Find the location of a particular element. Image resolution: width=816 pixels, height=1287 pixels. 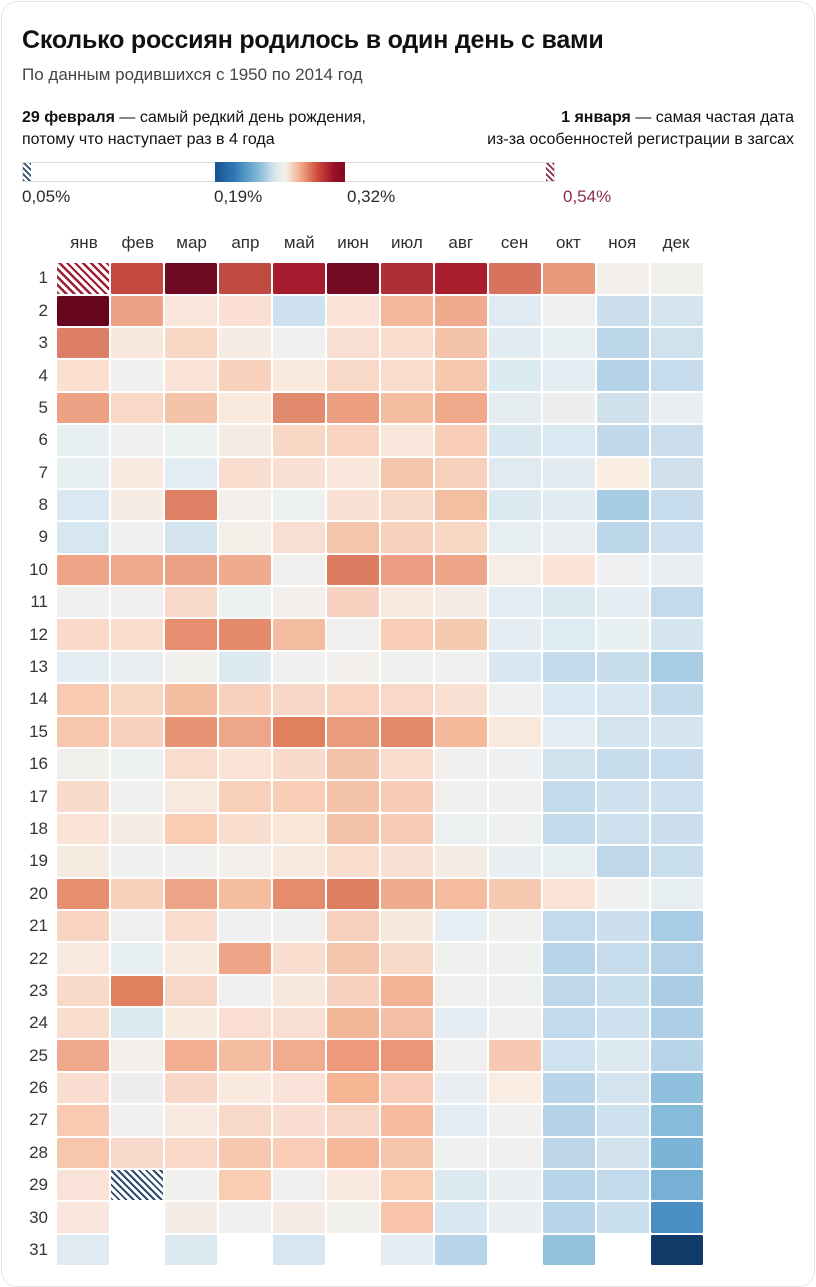

heatmap-cell-апр-21 is located at coordinates (245, 926).